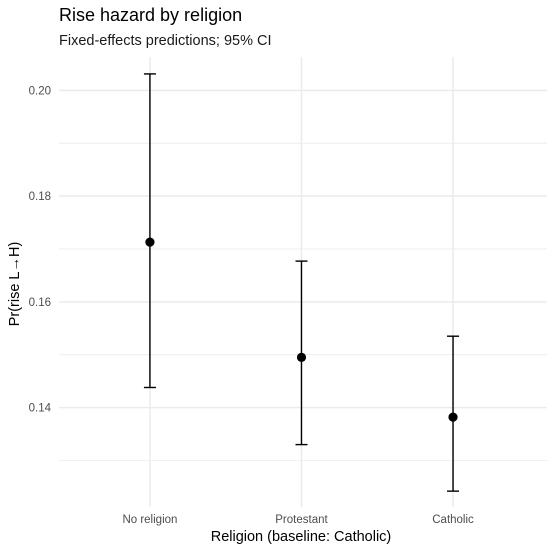 The width and height of the screenshot is (552, 552). What do you see at coordinates (149, 520) in the screenshot?
I see `x-tick-label: No religion` at bounding box center [149, 520].